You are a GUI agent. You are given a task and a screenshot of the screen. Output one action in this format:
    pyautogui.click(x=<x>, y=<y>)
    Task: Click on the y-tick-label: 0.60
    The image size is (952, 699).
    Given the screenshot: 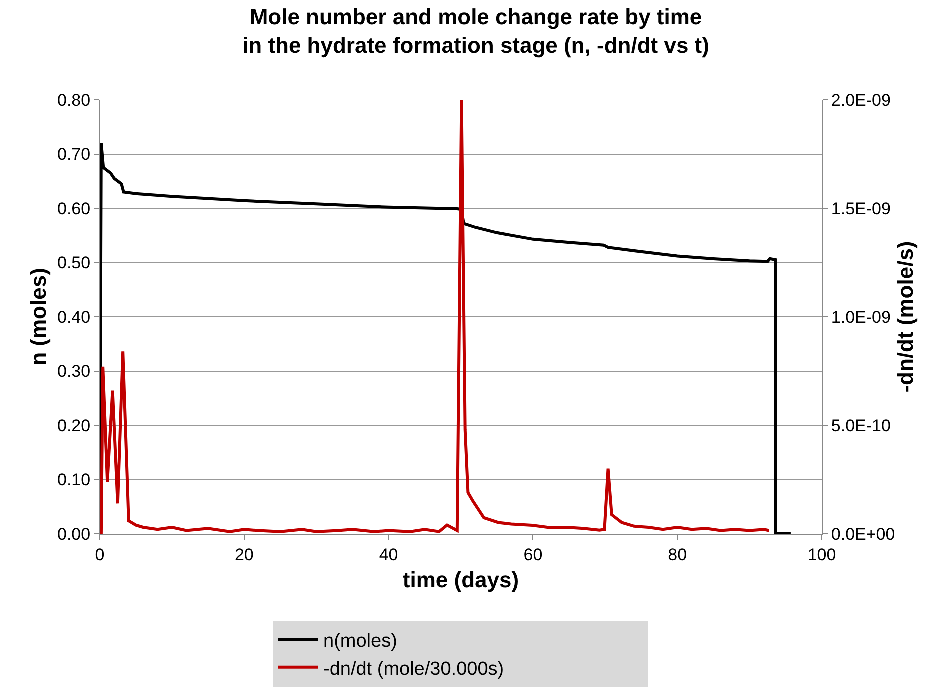 What is the action you would take?
    pyautogui.click(x=74, y=208)
    